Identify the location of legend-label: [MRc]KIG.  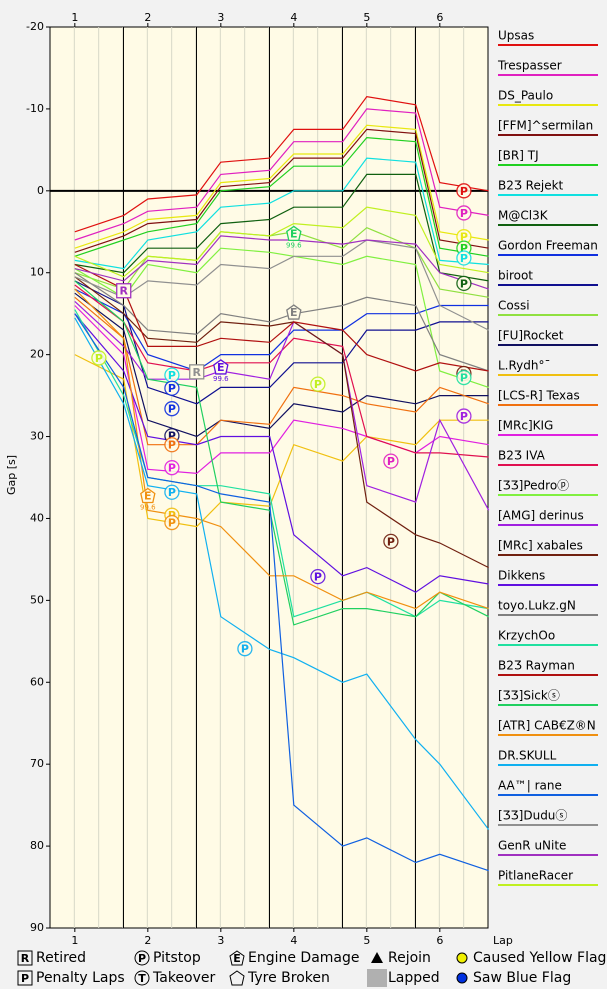
(525, 426).